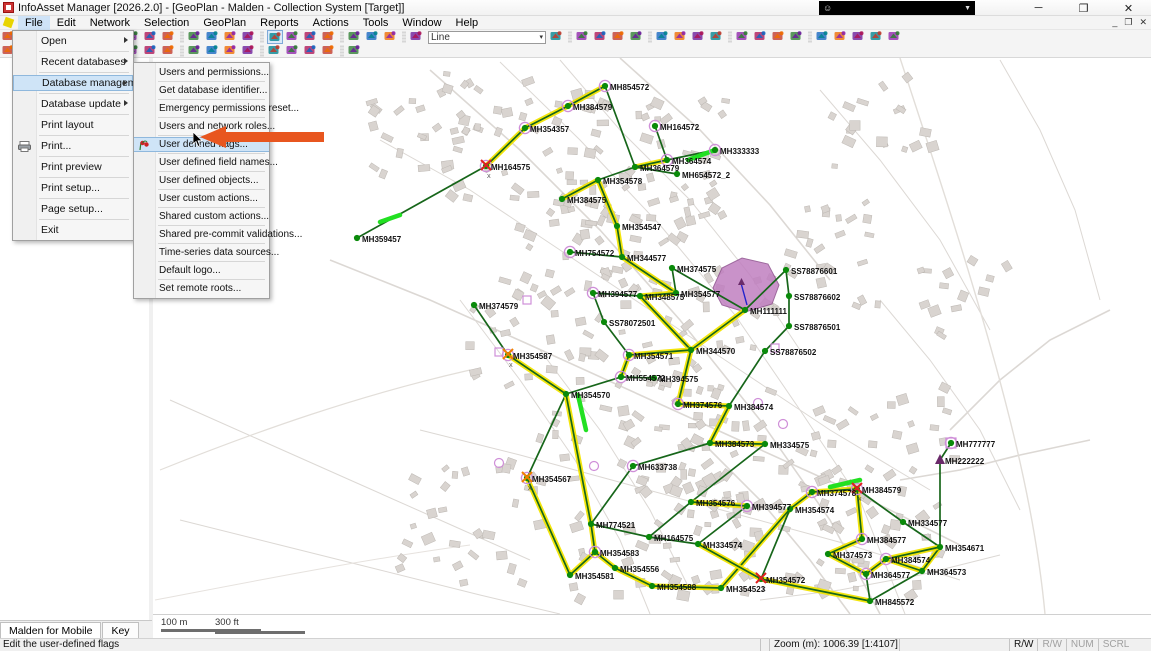 The image size is (1151, 651). I want to click on file-menu-item-print-layout: Print layout, so click(67, 125).